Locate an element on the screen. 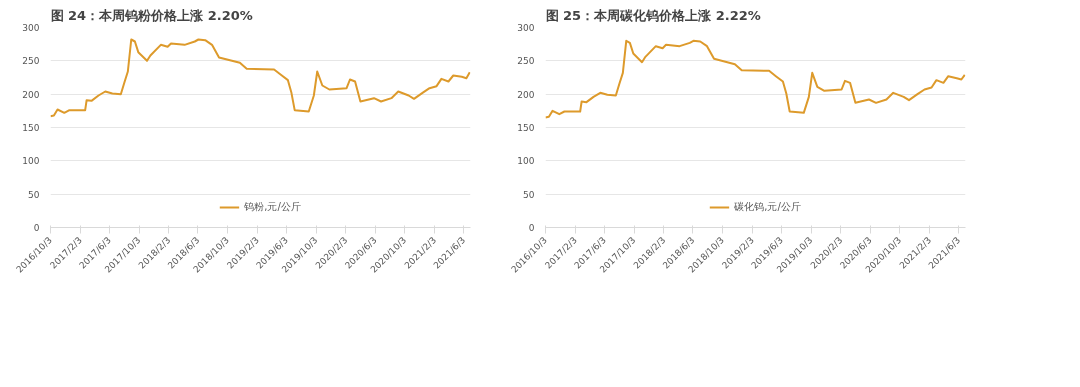 The image size is (1080, 387). legend-label: 碳化钨,元/公斤 is located at coordinates (767, 207).